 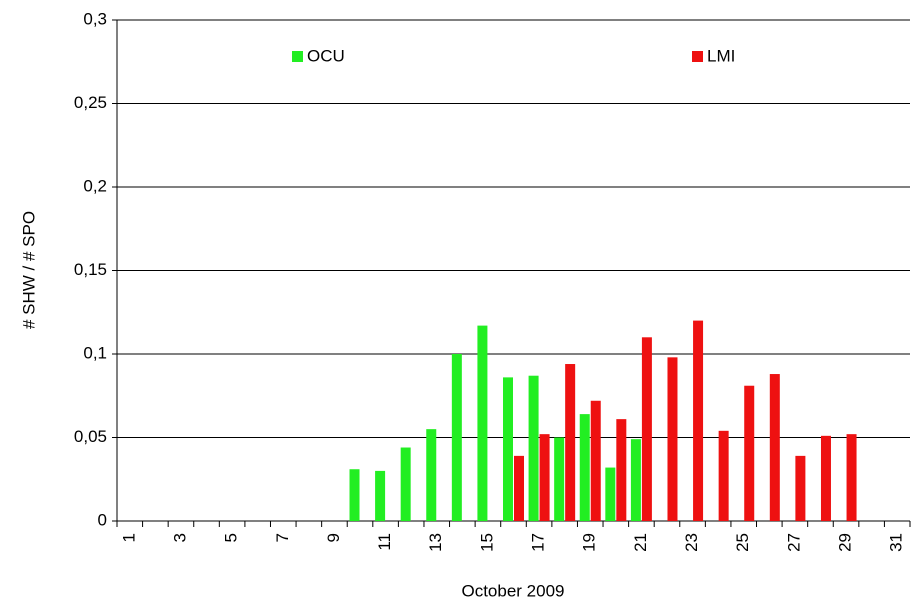 I want to click on y-tick-label: 0, so click(x=102, y=519).